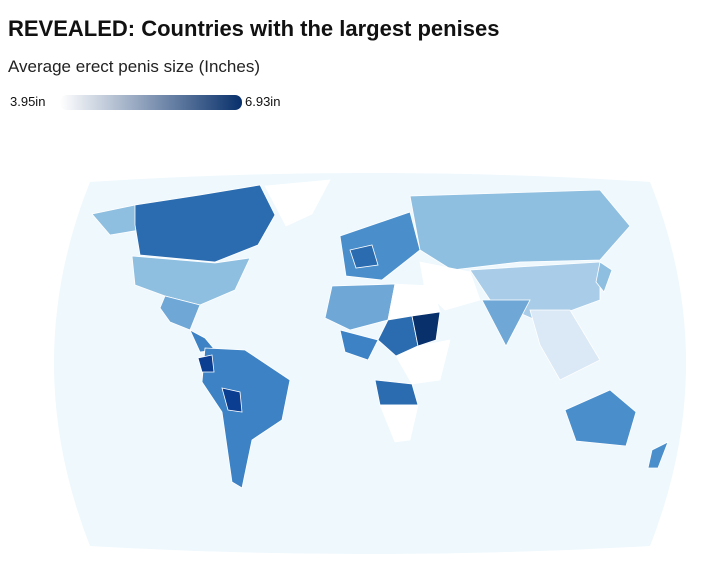  I want to click on legend-max-label: 6.93in, so click(263, 101).